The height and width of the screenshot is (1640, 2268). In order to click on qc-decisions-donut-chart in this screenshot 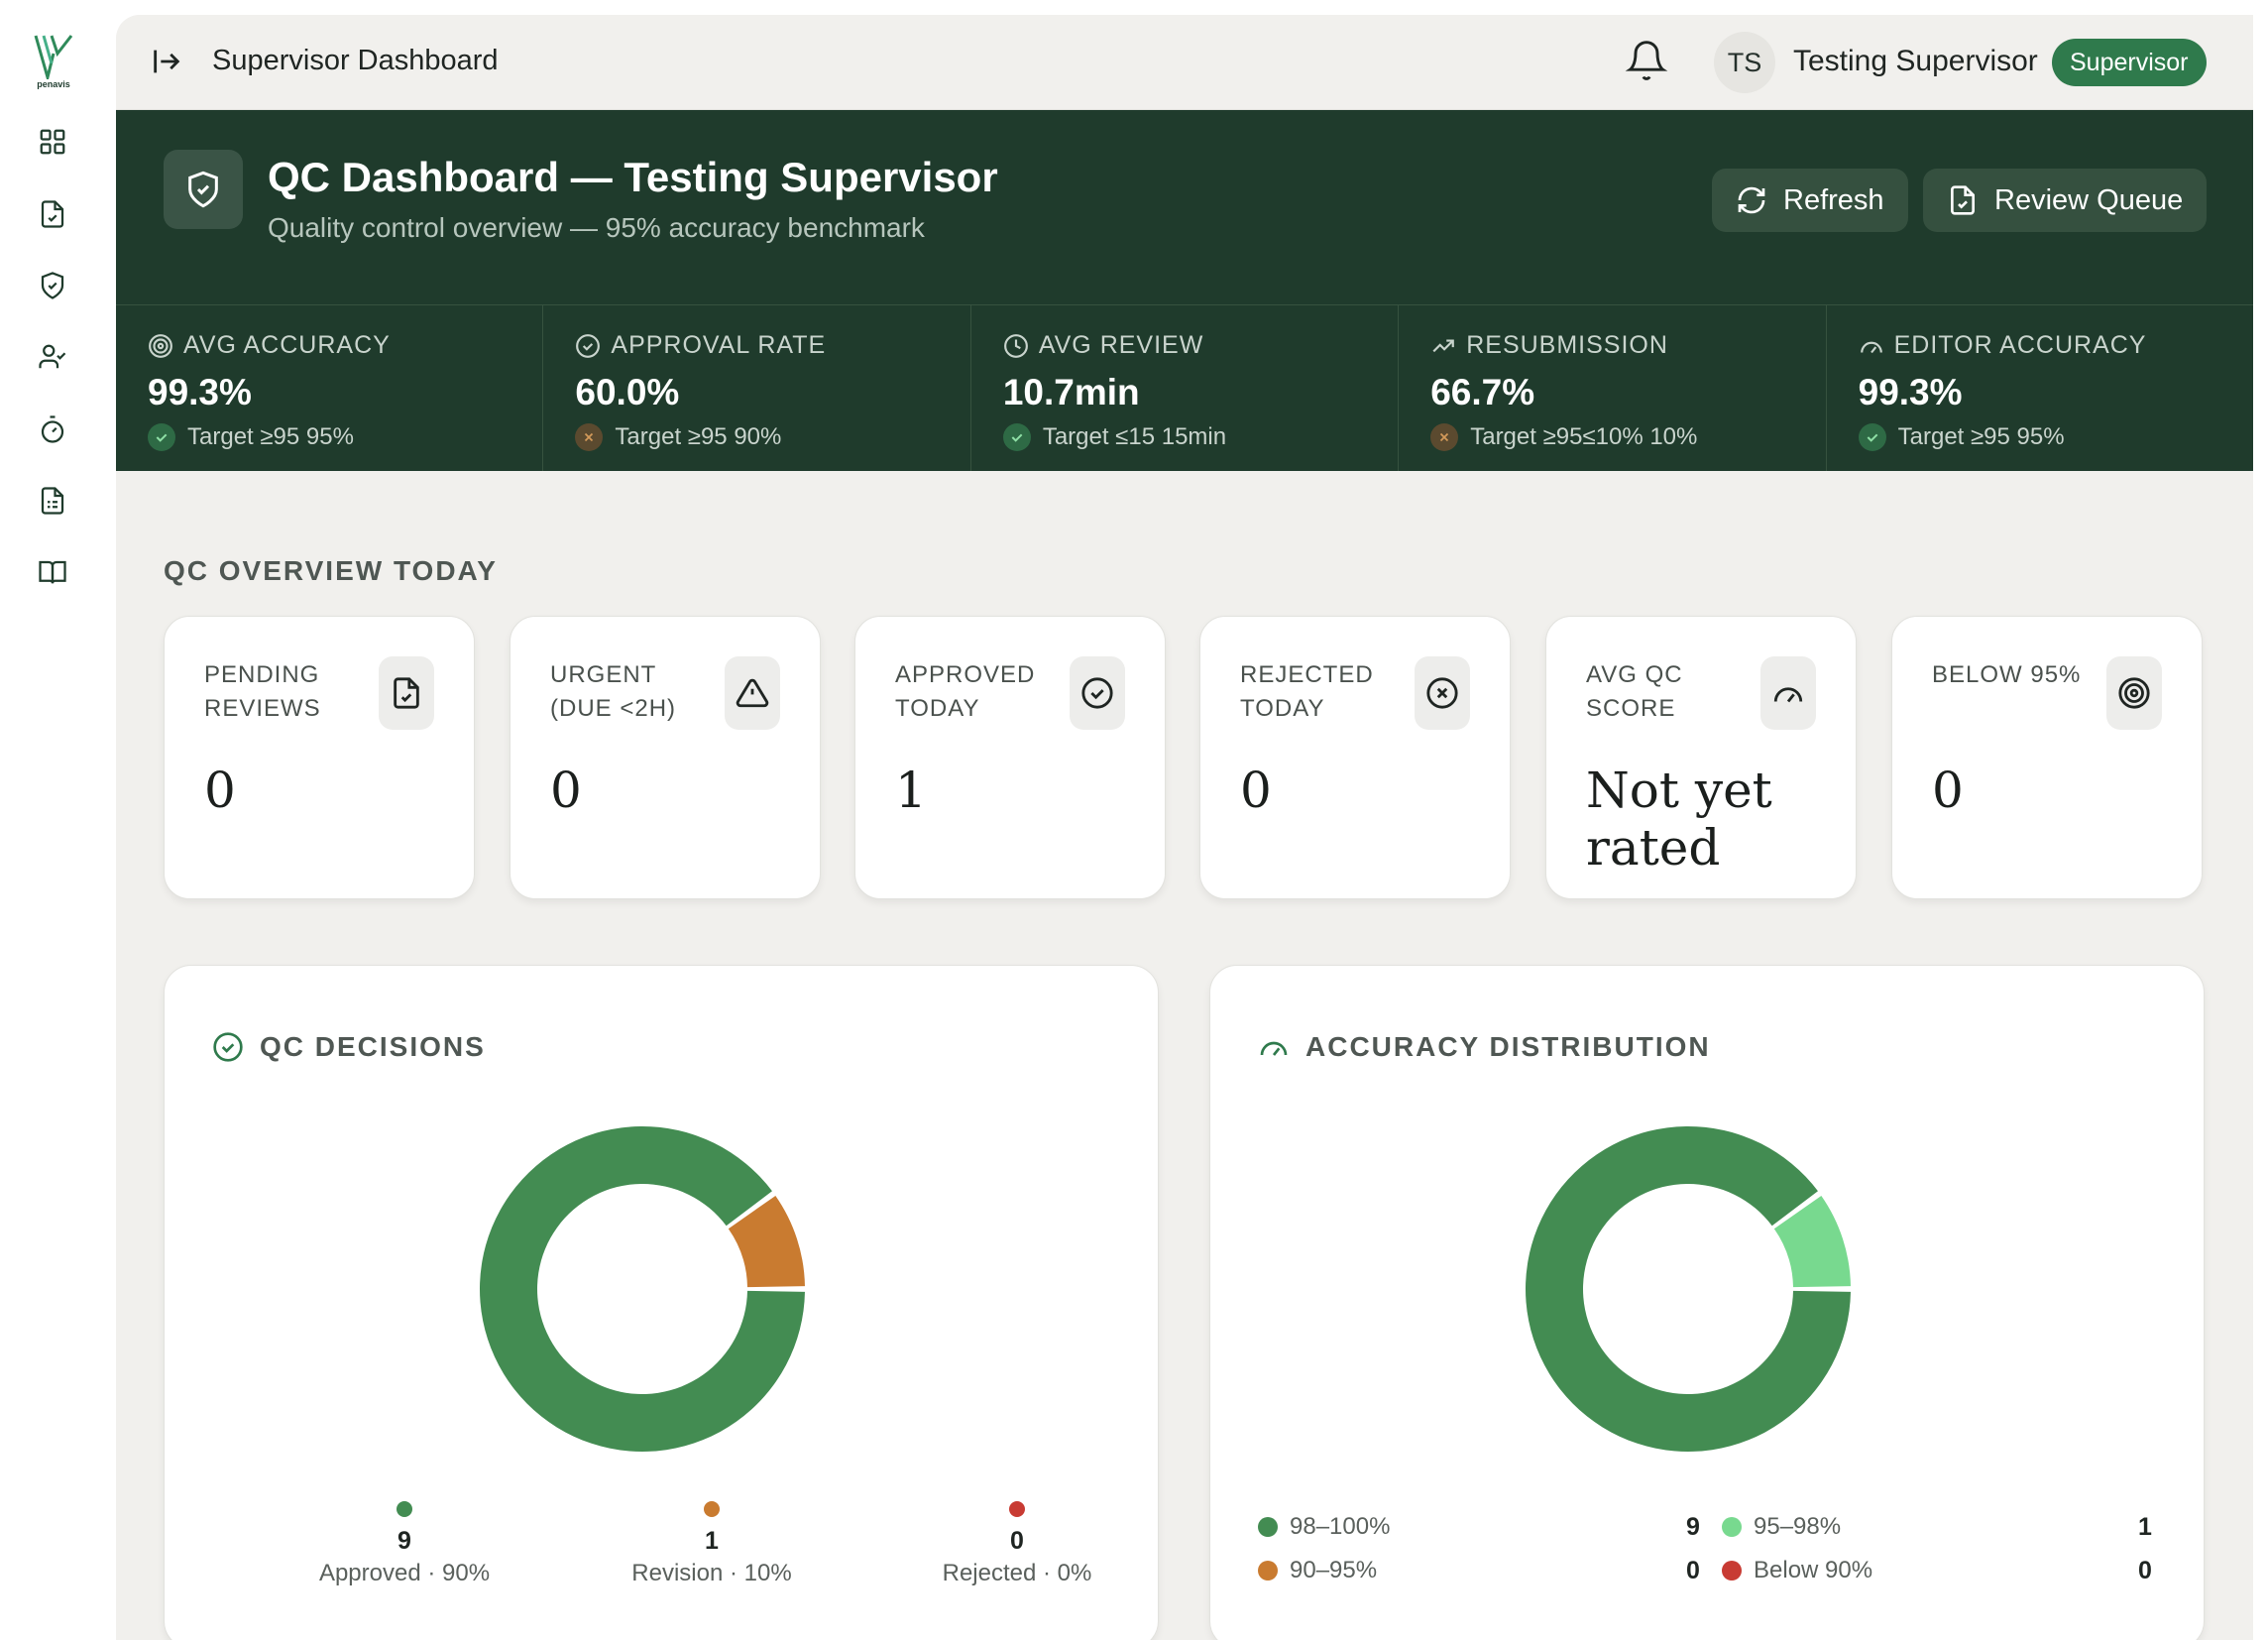, I will do `click(642, 1289)`.